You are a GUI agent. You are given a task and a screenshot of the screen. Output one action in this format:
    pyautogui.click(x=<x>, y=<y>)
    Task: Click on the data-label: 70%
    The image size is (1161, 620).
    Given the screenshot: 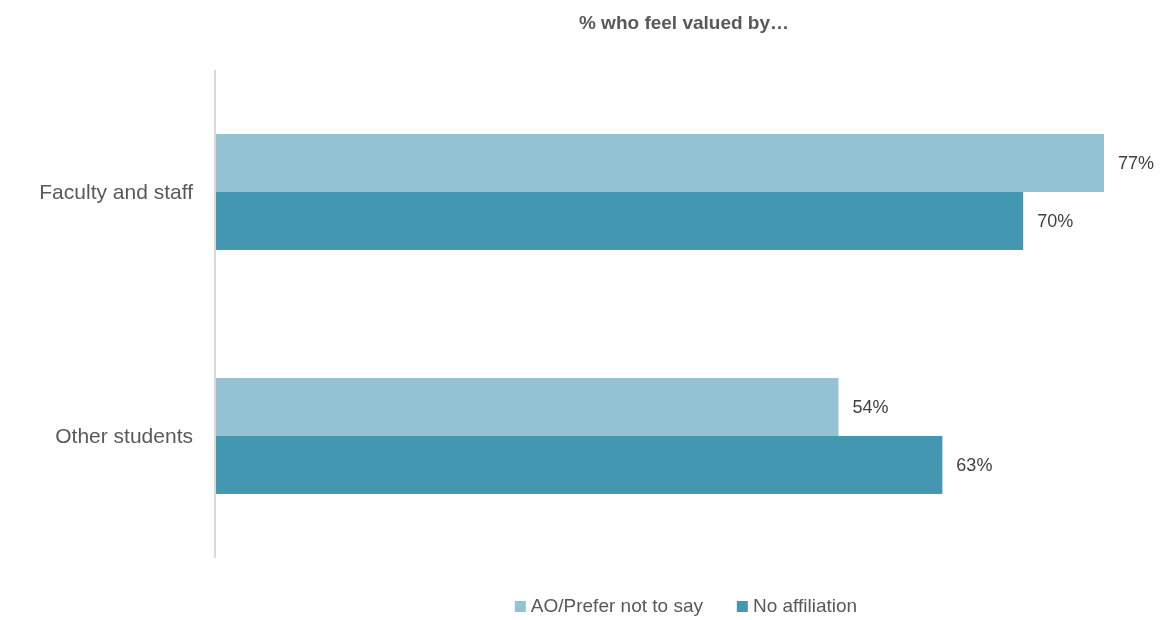 What is the action you would take?
    pyautogui.click(x=1055, y=221)
    